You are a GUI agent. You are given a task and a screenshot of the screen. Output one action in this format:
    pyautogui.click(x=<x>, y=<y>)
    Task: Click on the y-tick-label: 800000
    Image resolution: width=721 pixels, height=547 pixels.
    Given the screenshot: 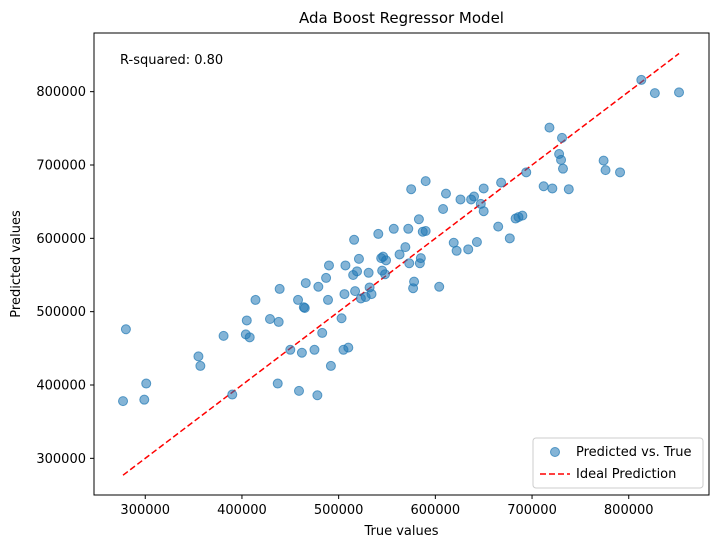 What is the action you would take?
    pyautogui.click(x=61, y=92)
    